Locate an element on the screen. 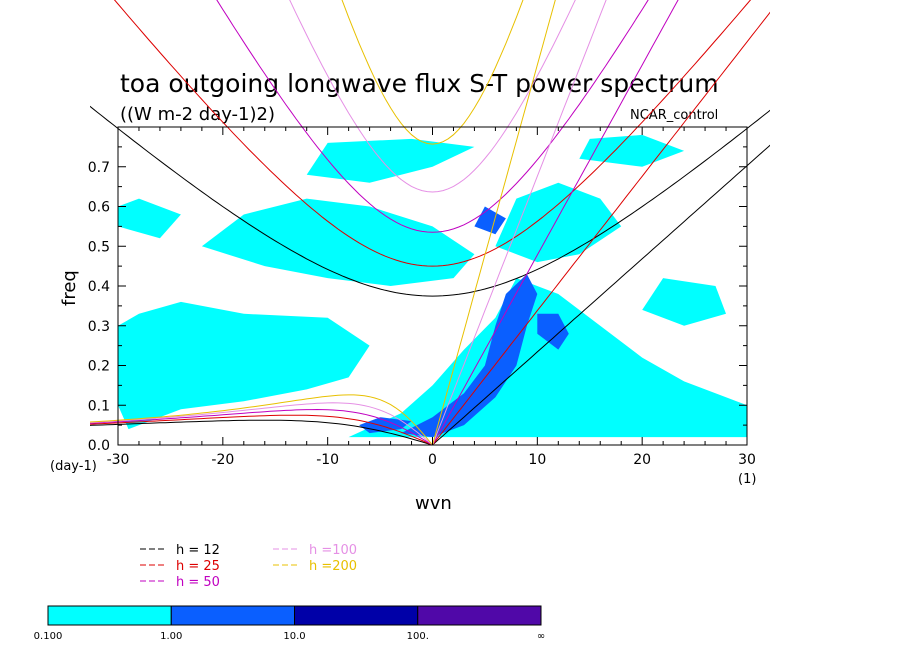 The image size is (904, 654). x-tick-label: 30 is located at coordinates (747, 460).